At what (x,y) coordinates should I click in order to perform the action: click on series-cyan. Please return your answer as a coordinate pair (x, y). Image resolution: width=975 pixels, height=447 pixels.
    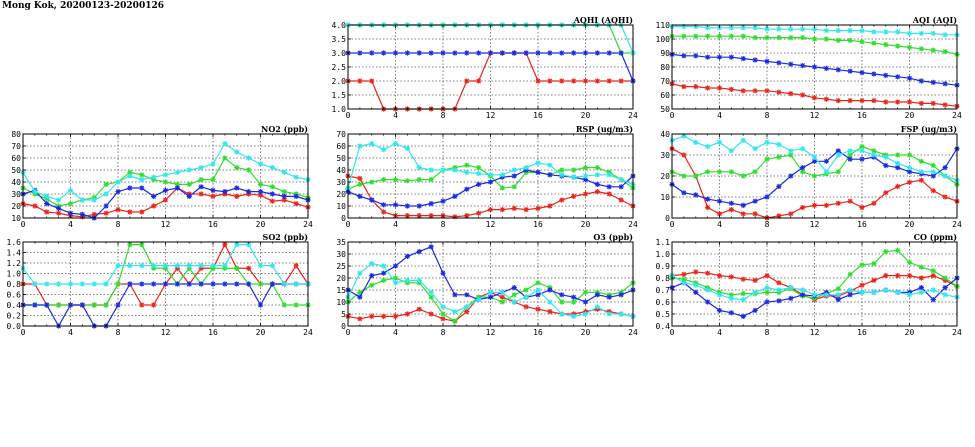
    Looking at the image, I should click on (490, 290).